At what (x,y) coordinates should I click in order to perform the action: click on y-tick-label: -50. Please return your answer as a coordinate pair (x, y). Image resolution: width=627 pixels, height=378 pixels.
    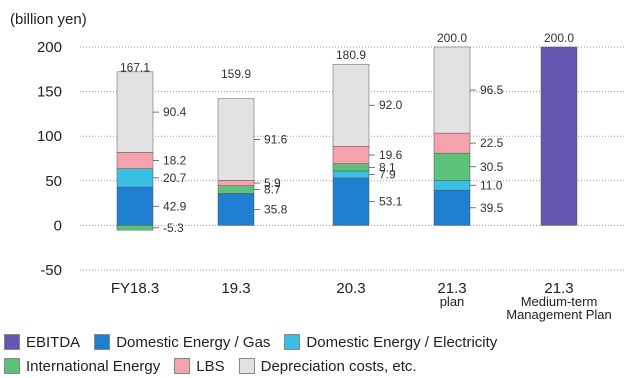
    Looking at the image, I should click on (51, 270).